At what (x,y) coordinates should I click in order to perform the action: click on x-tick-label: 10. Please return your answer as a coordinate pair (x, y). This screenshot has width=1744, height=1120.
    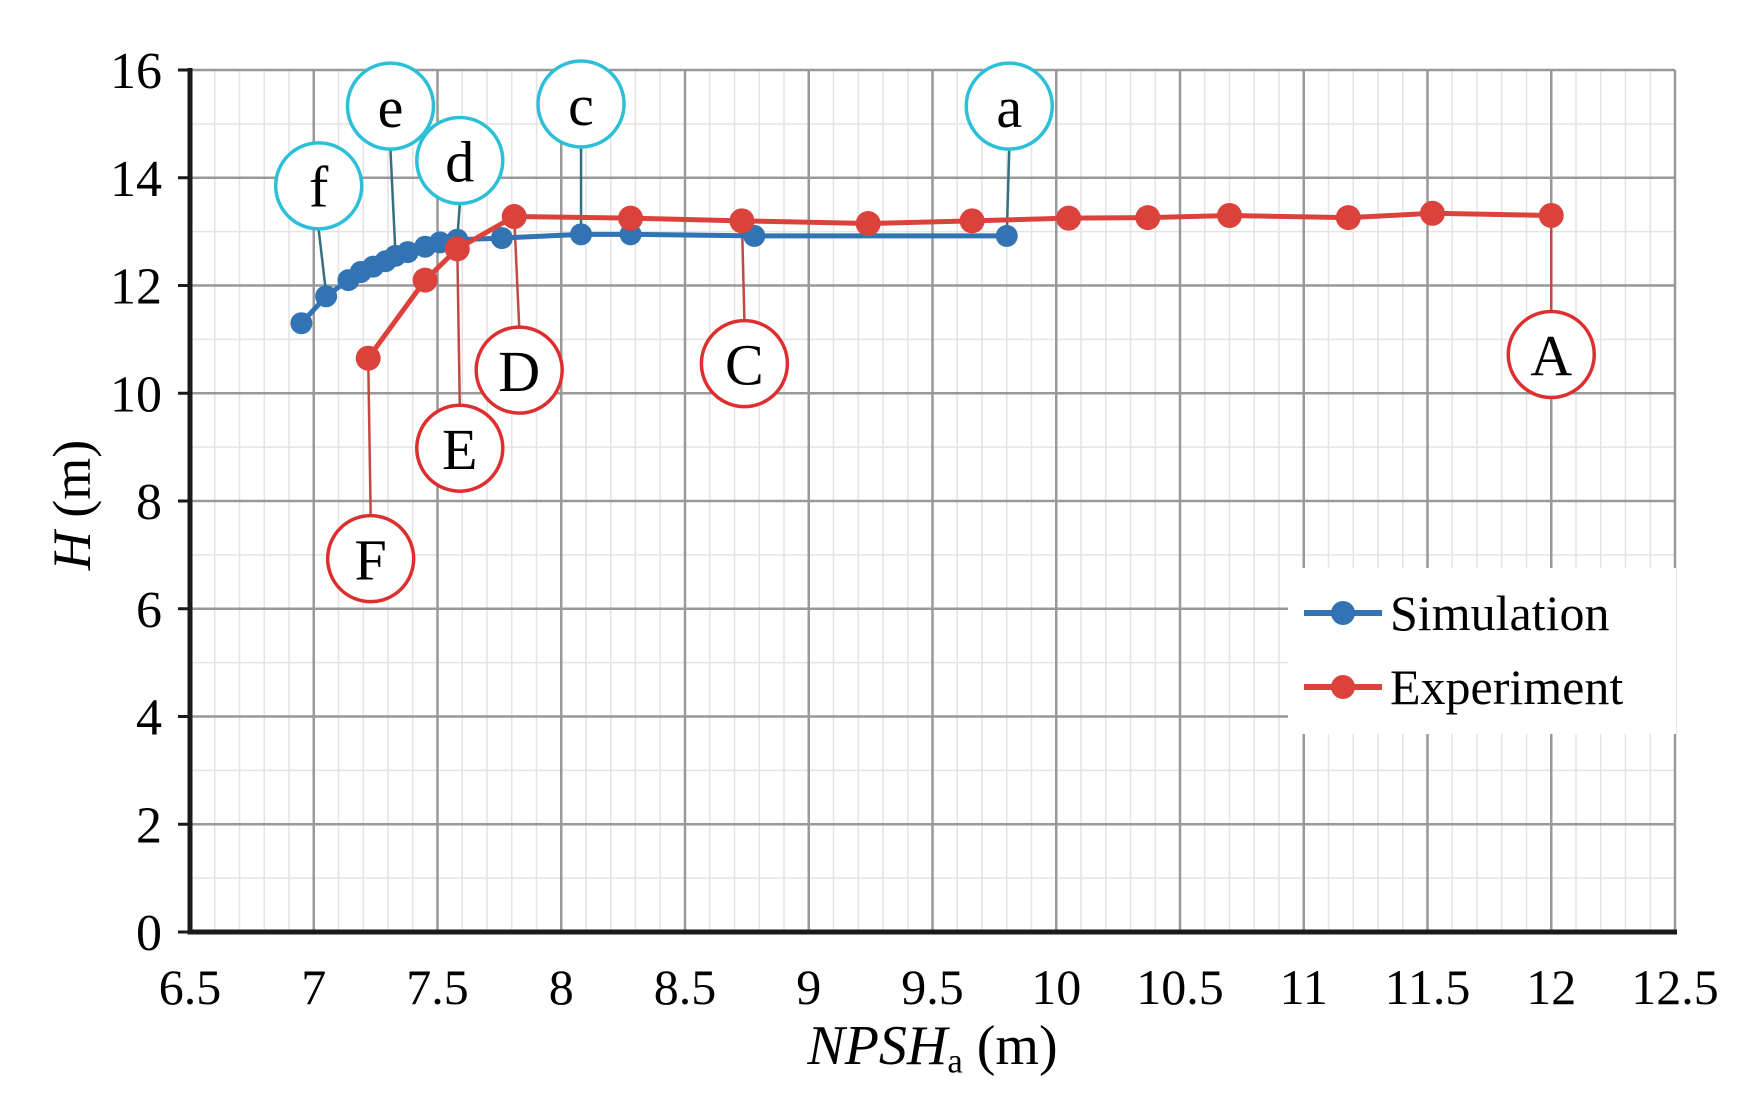
    Looking at the image, I should click on (1056, 987).